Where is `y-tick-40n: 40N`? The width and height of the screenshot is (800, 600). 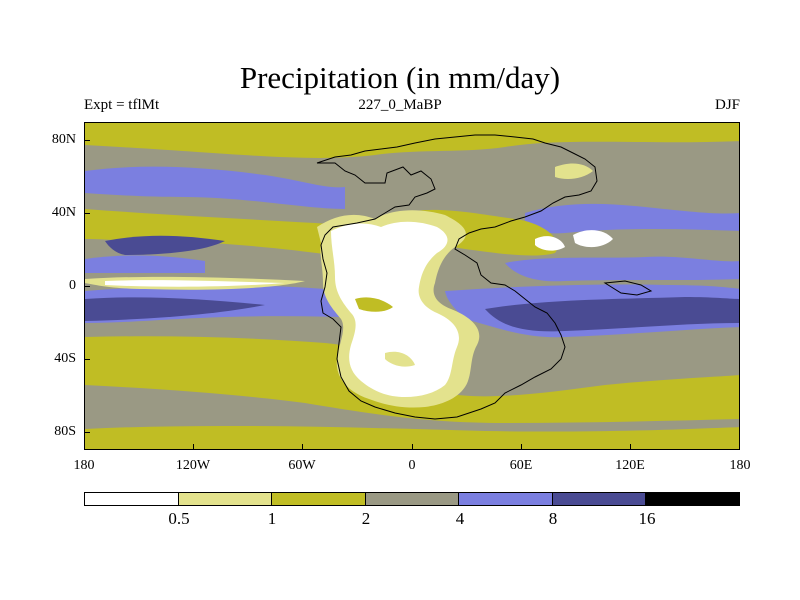 y-tick-40n: 40N is located at coordinates (63, 212).